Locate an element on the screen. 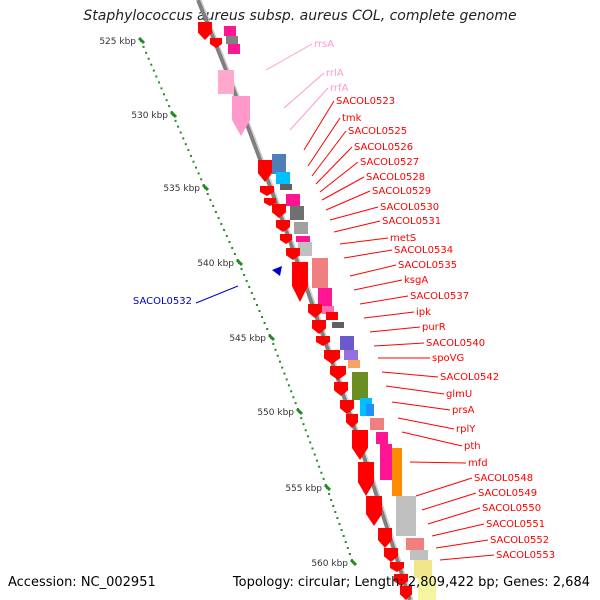 This screenshot has width=600, height=600. gene-label: pth is located at coordinates (472, 446).